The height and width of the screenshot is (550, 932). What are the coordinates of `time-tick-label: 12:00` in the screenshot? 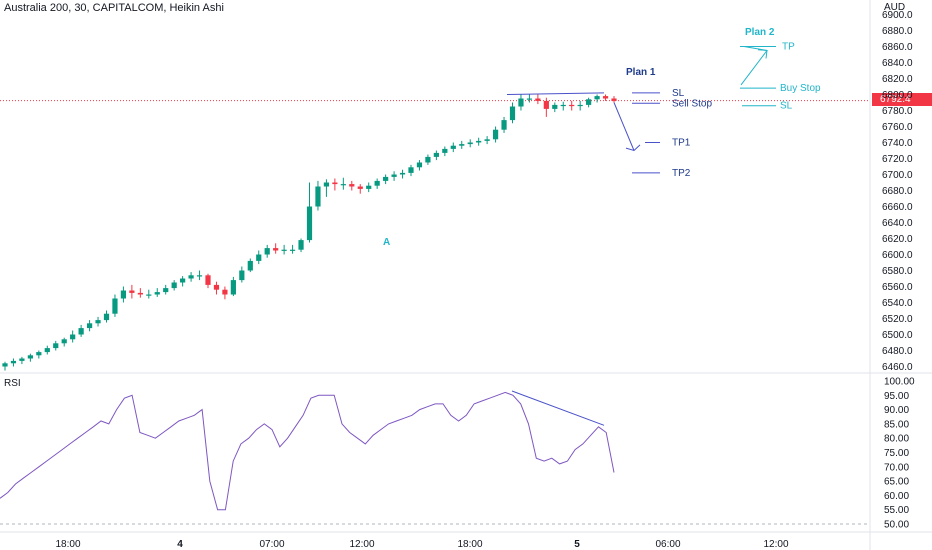 It's located at (775, 544).